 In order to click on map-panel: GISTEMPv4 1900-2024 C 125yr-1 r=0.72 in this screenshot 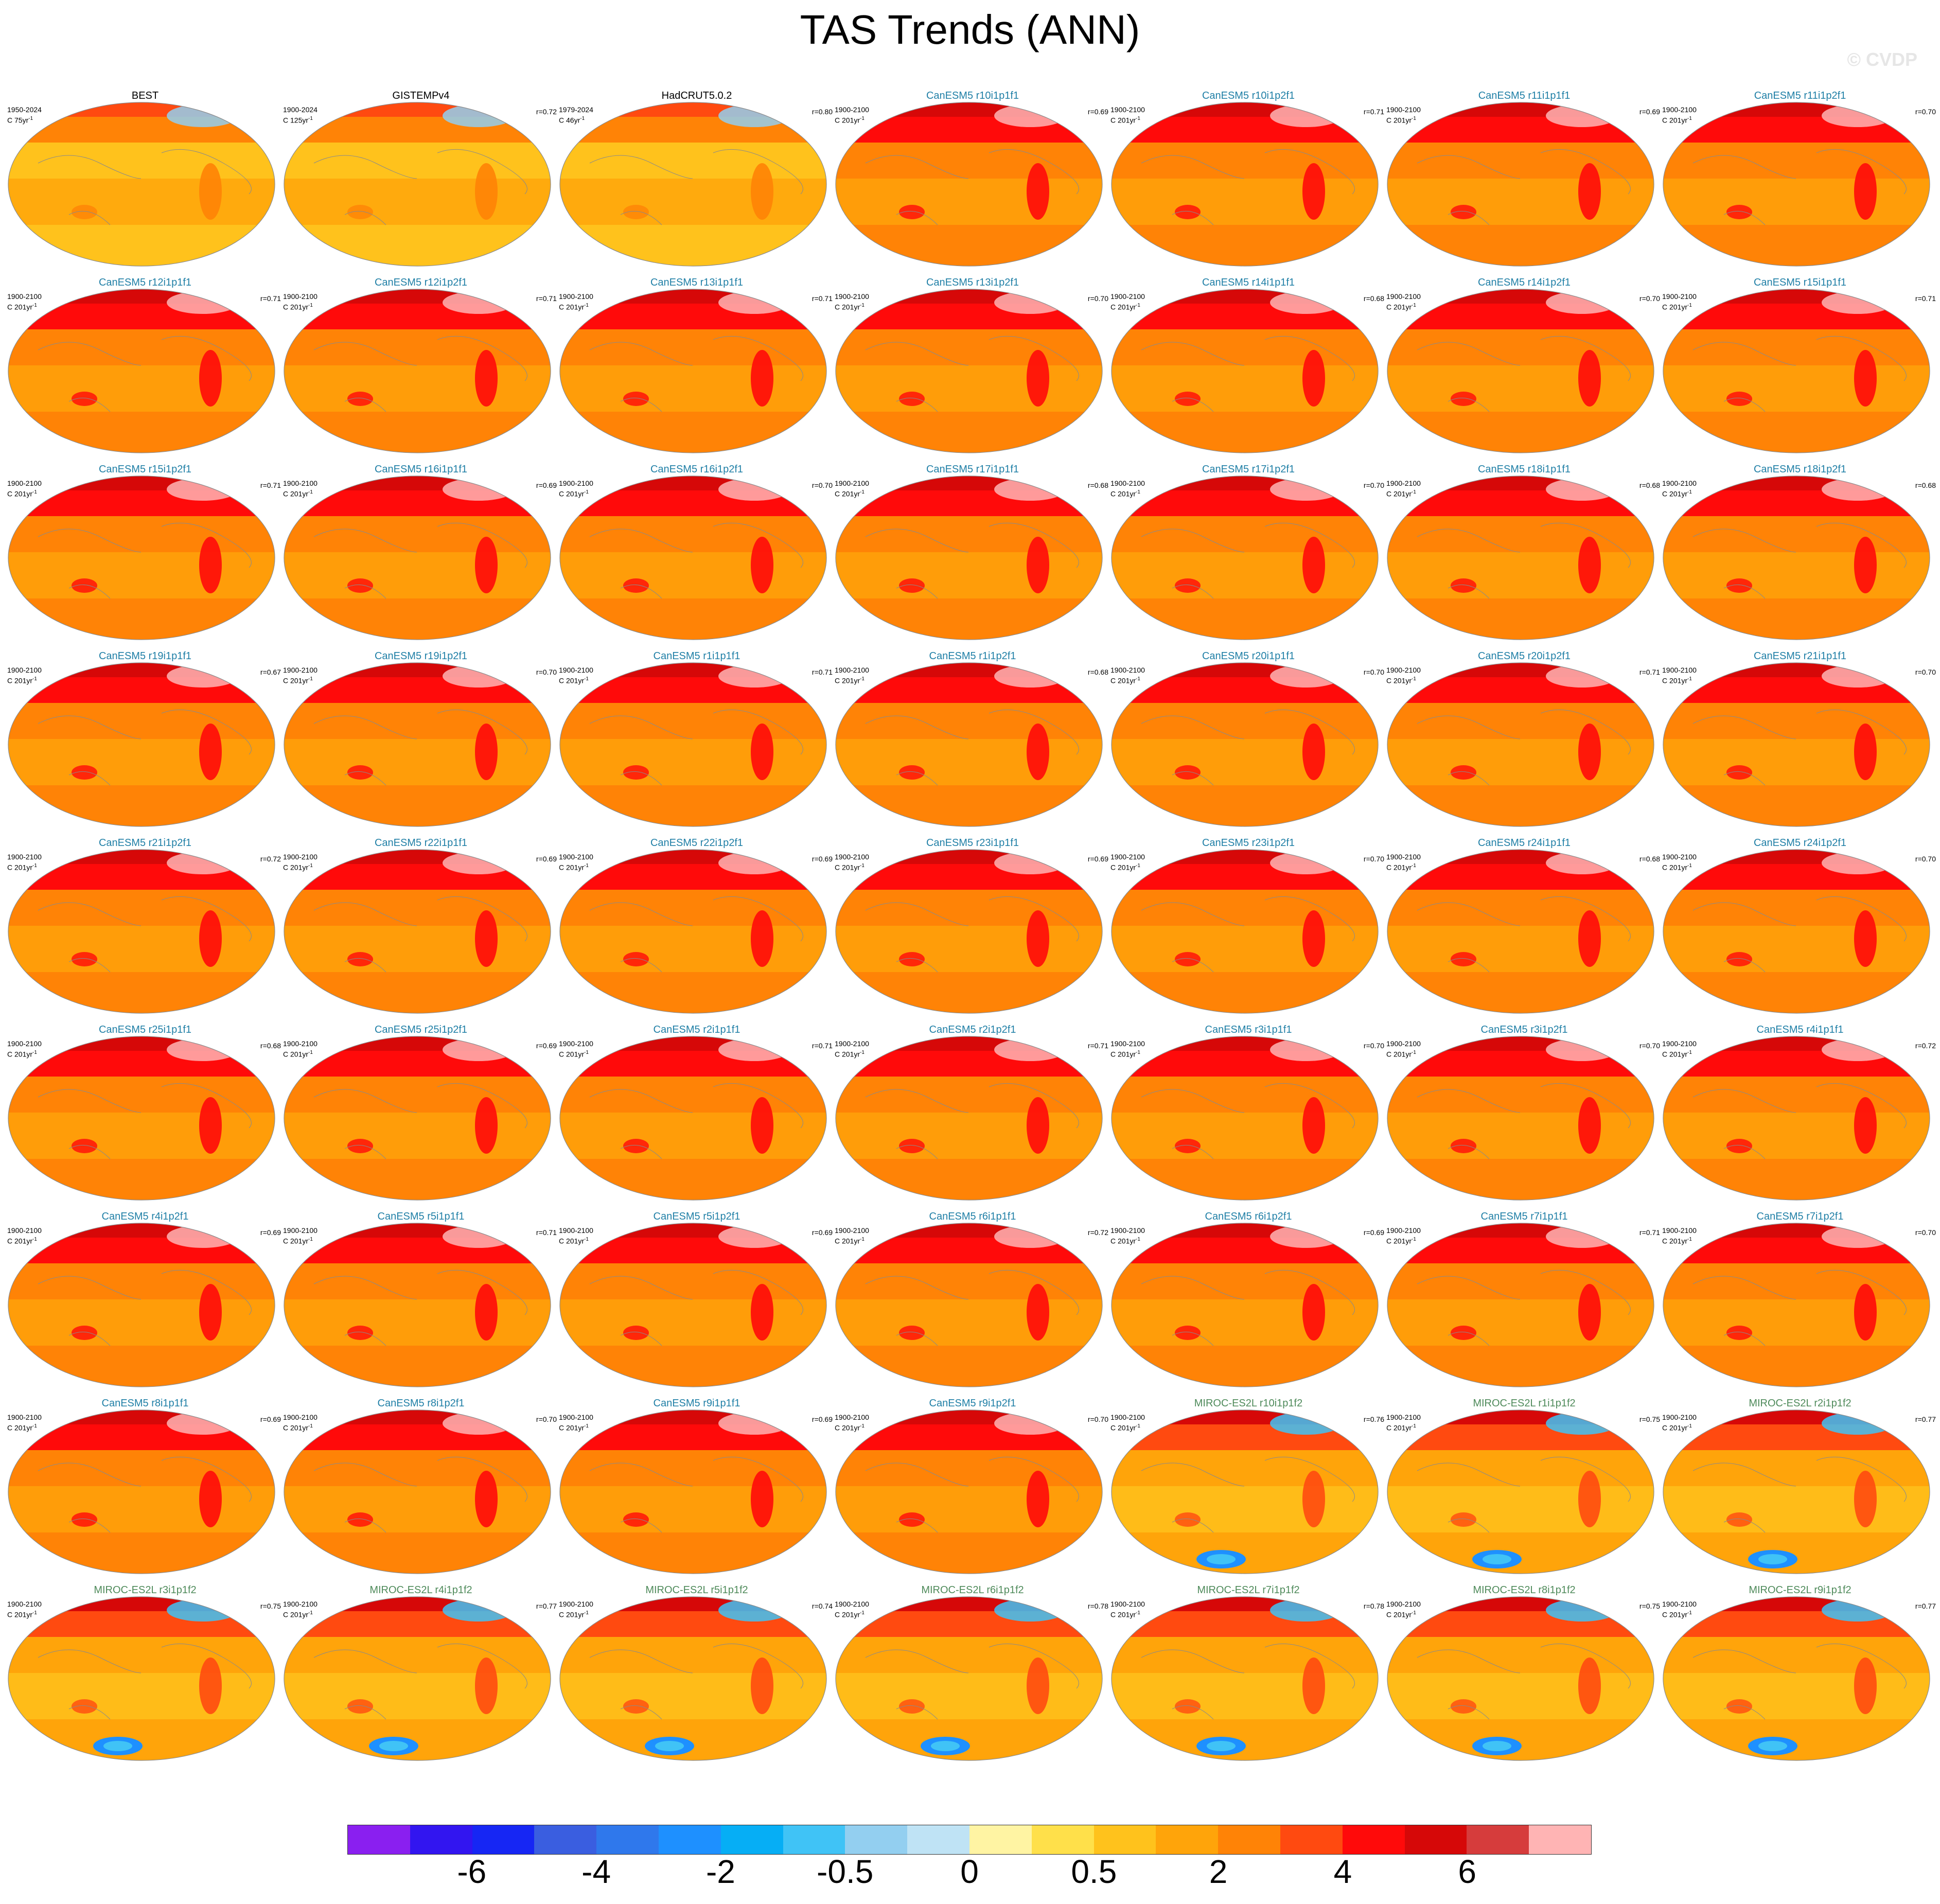, I will do `click(421, 183)`.